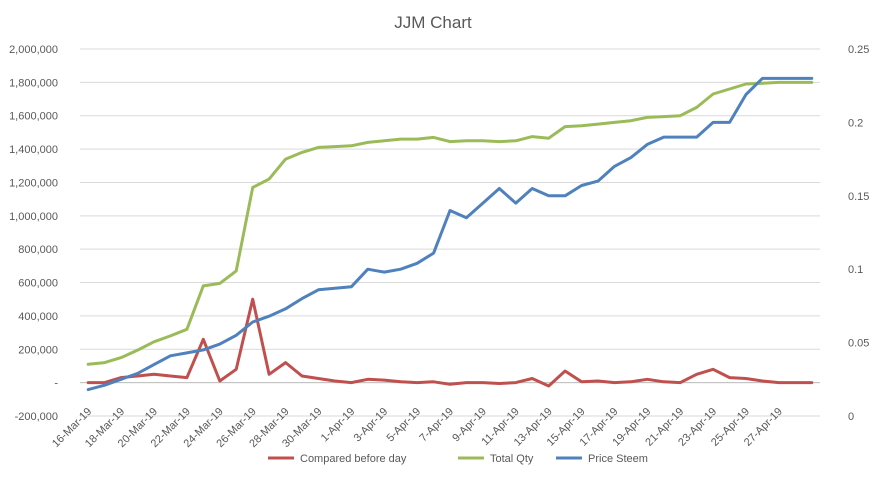 The width and height of the screenshot is (878, 482). What do you see at coordinates (33, 117) in the screenshot?
I see `y-tick-label: 1,600,000` at bounding box center [33, 117].